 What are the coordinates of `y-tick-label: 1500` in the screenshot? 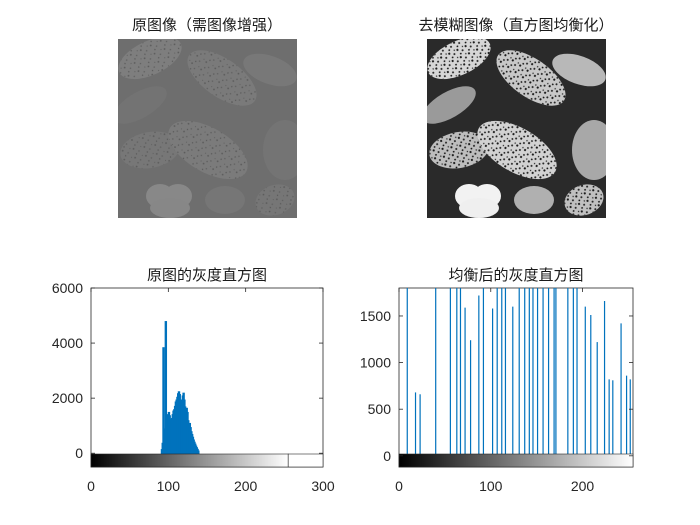 It's located at (375, 316).